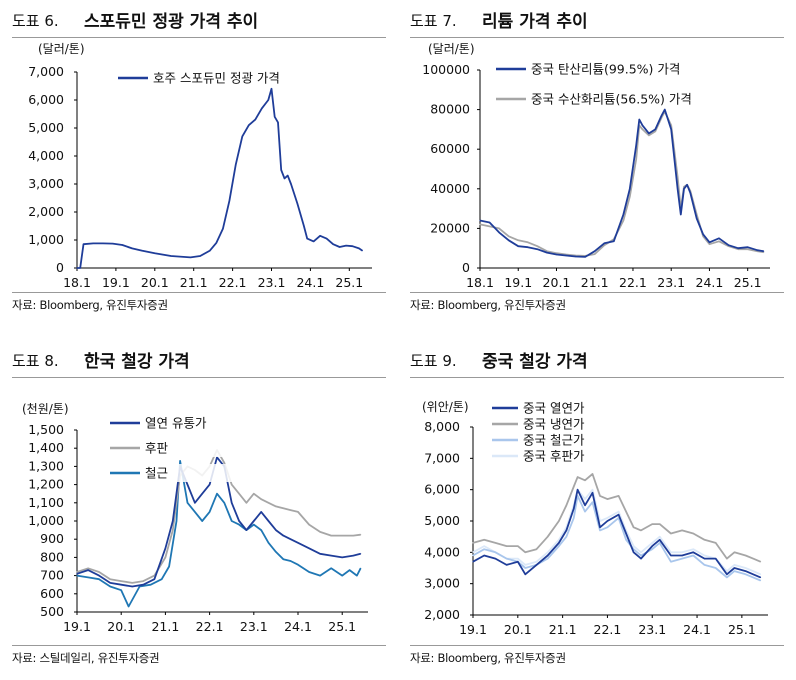 The width and height of the screenshot is (796, 680). I want to click on source-divider, so click(597, 292).